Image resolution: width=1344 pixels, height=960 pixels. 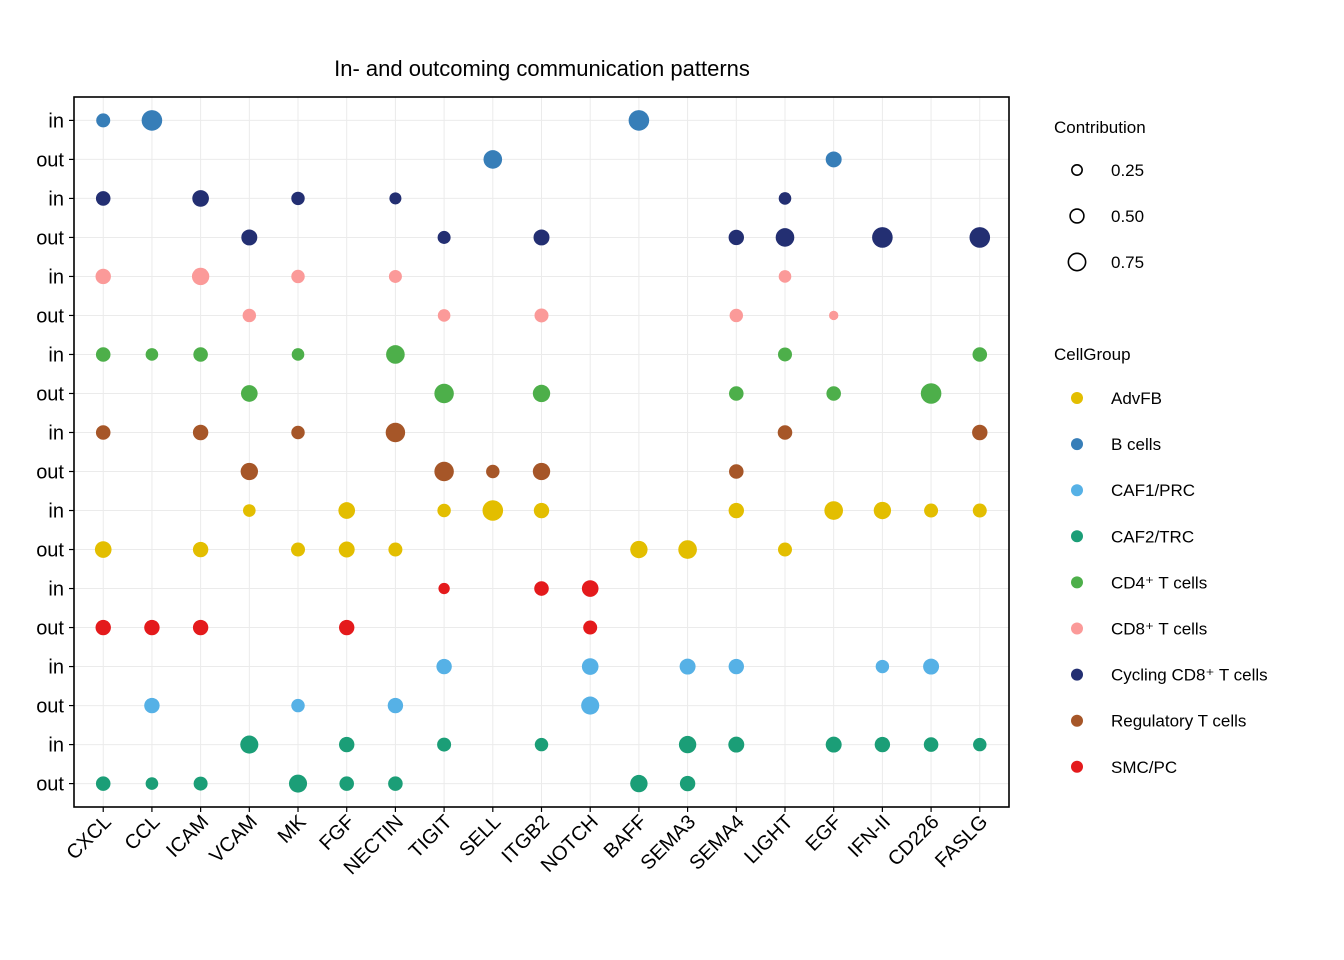 I want to click on dot-smc-pc-out-fgf, so click(x=347, y=627).